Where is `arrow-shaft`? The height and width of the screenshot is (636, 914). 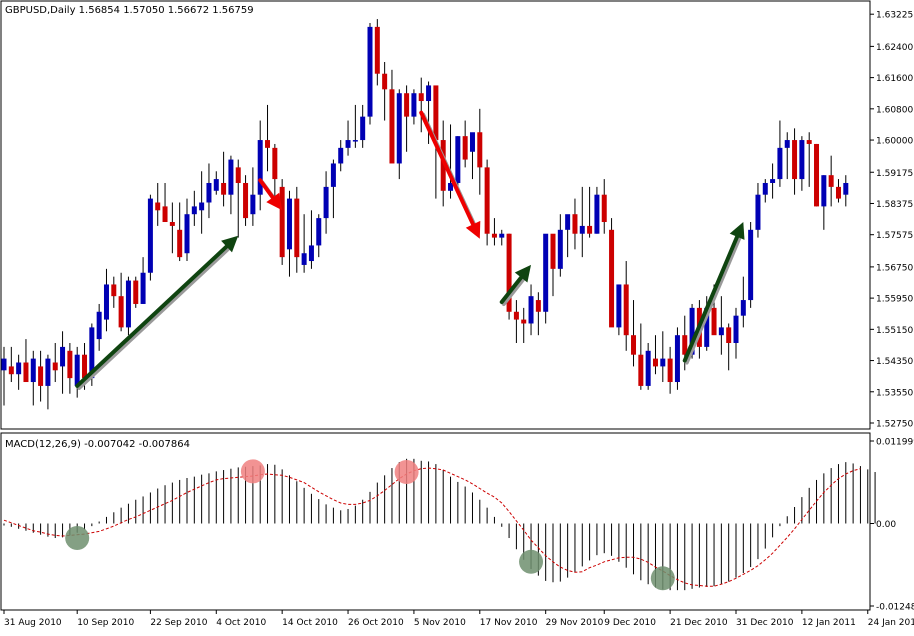
arrow-shaft is located at coordinates (266, 189).